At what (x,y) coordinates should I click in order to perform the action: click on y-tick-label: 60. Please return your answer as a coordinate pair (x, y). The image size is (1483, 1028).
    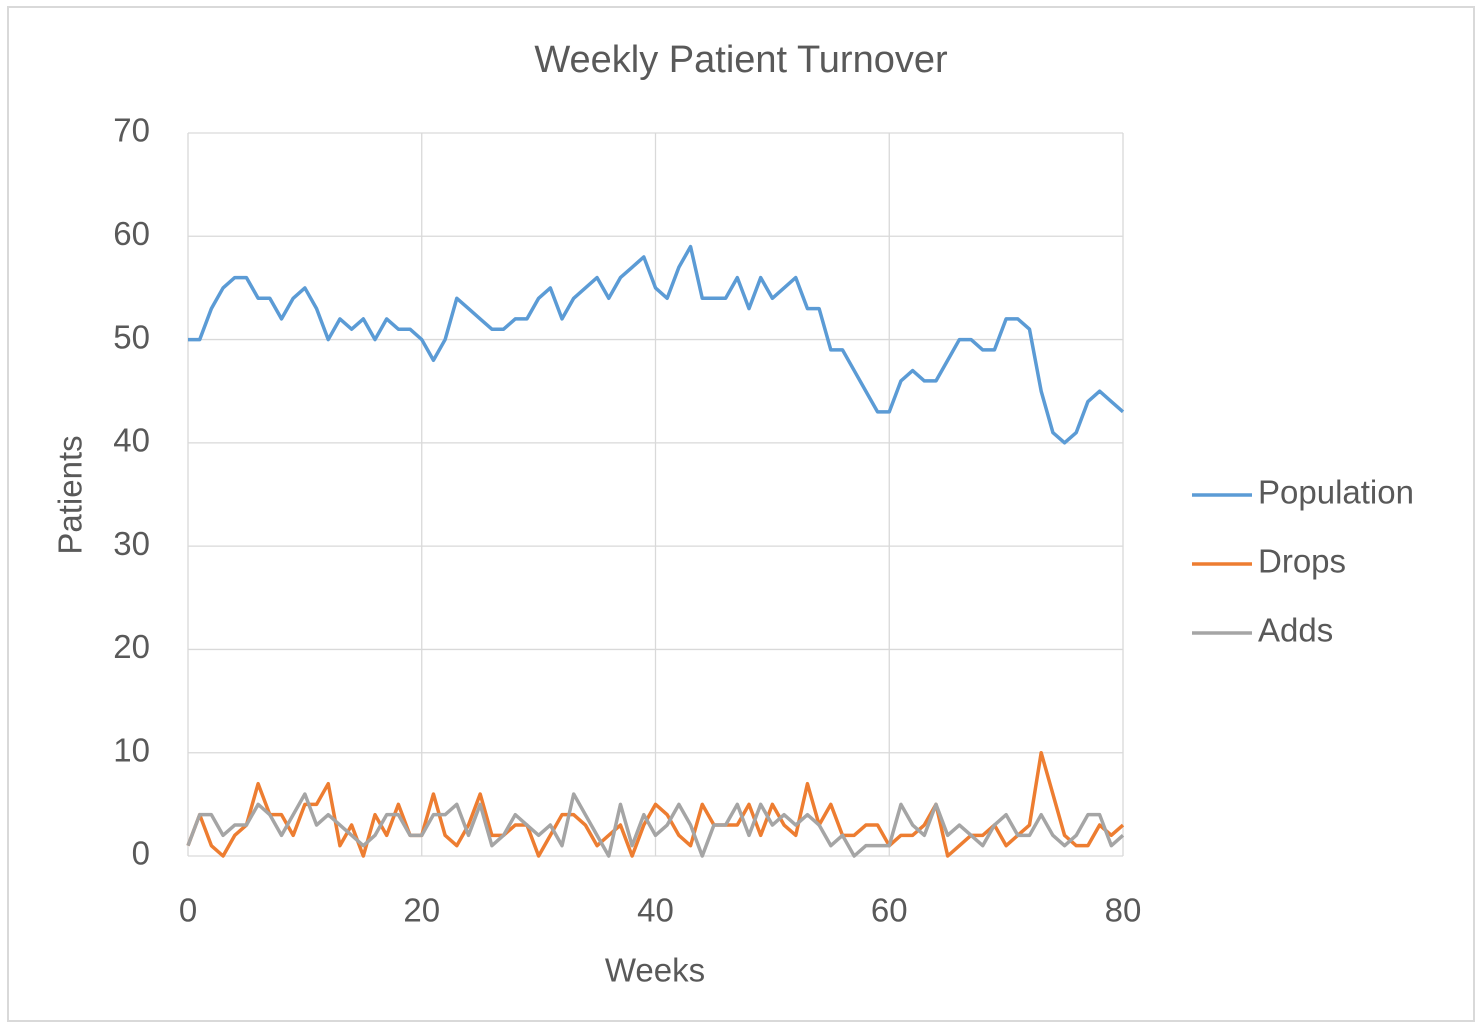
    Looking at the image, I should click on (131, 233).